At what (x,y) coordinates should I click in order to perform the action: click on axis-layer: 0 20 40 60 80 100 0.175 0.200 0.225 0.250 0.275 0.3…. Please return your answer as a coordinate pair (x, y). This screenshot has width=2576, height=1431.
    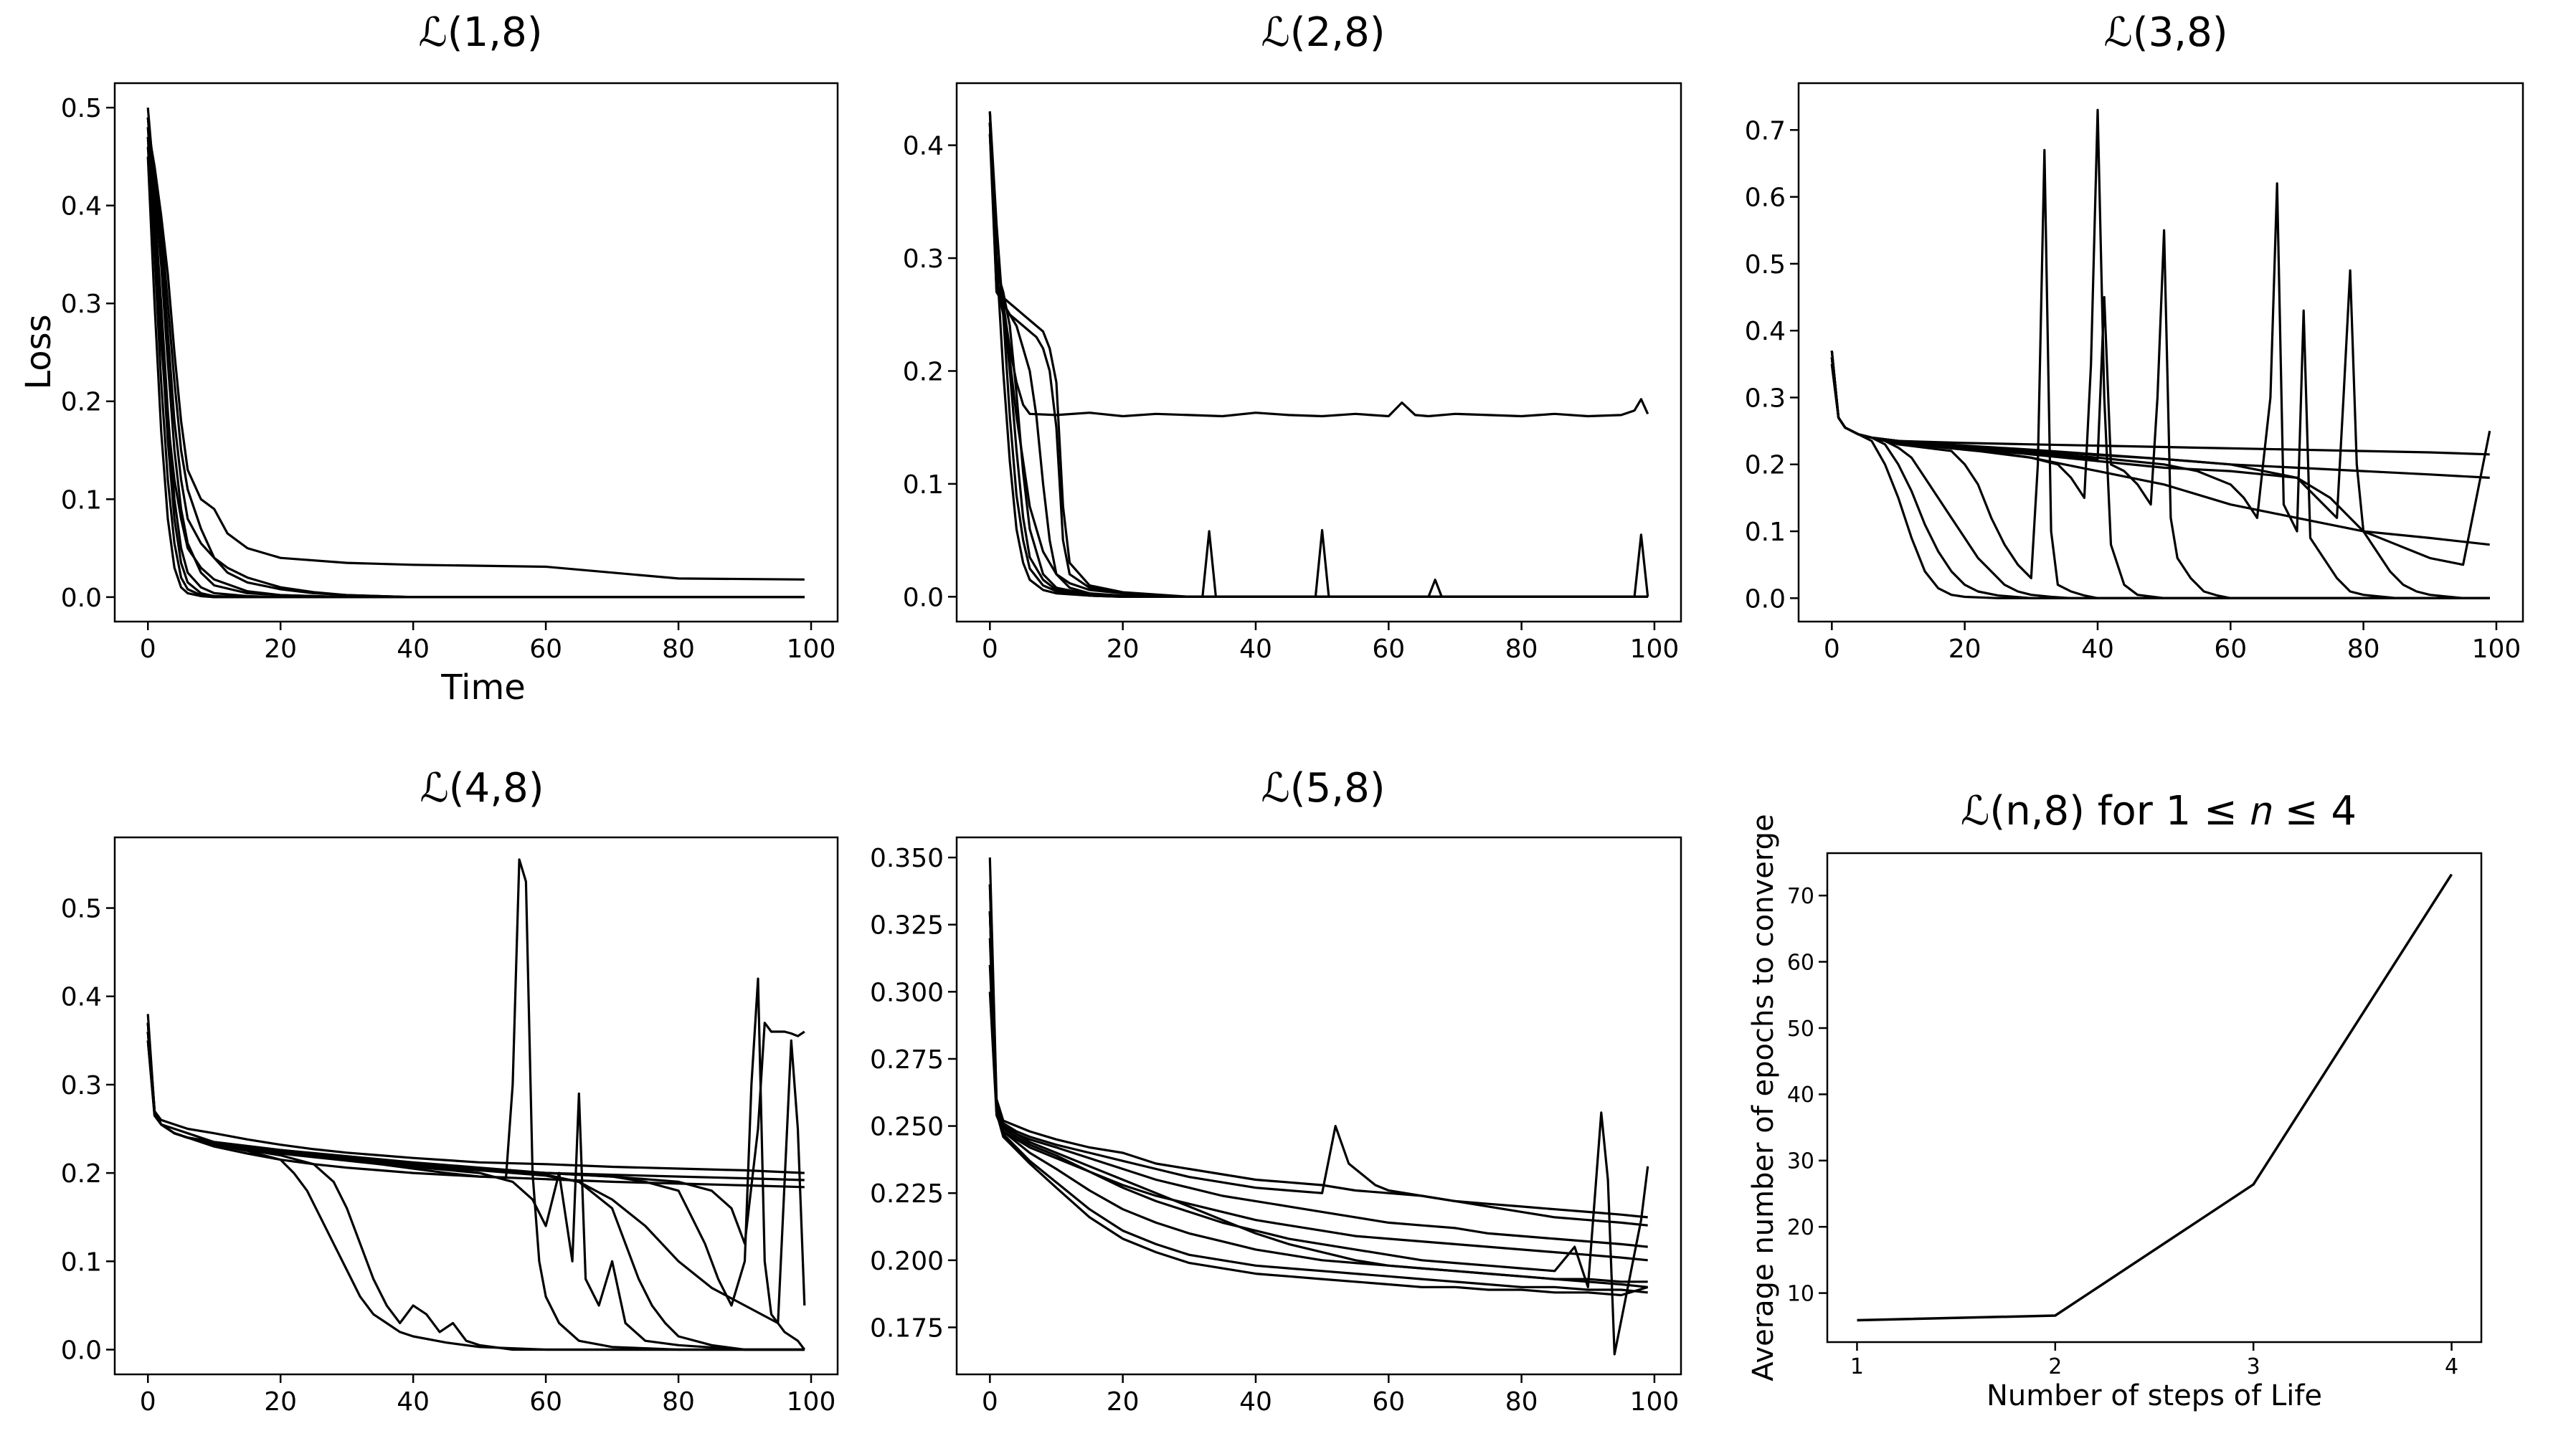
    Looking at the image, I should click on (1274, 1130).